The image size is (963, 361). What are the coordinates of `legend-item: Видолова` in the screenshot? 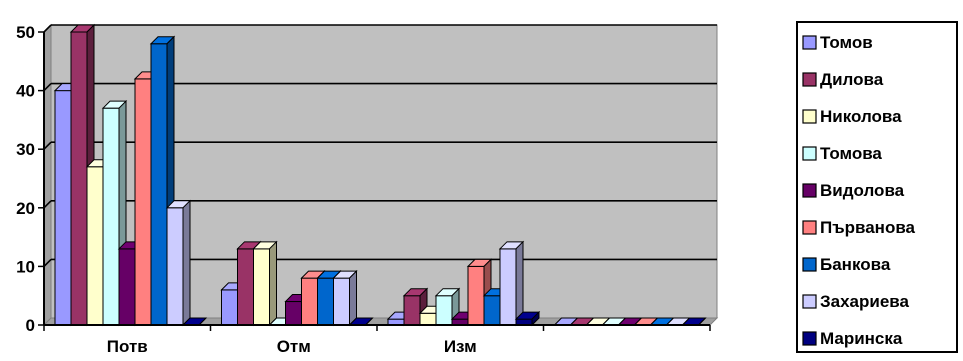 It's located at (853, 190).